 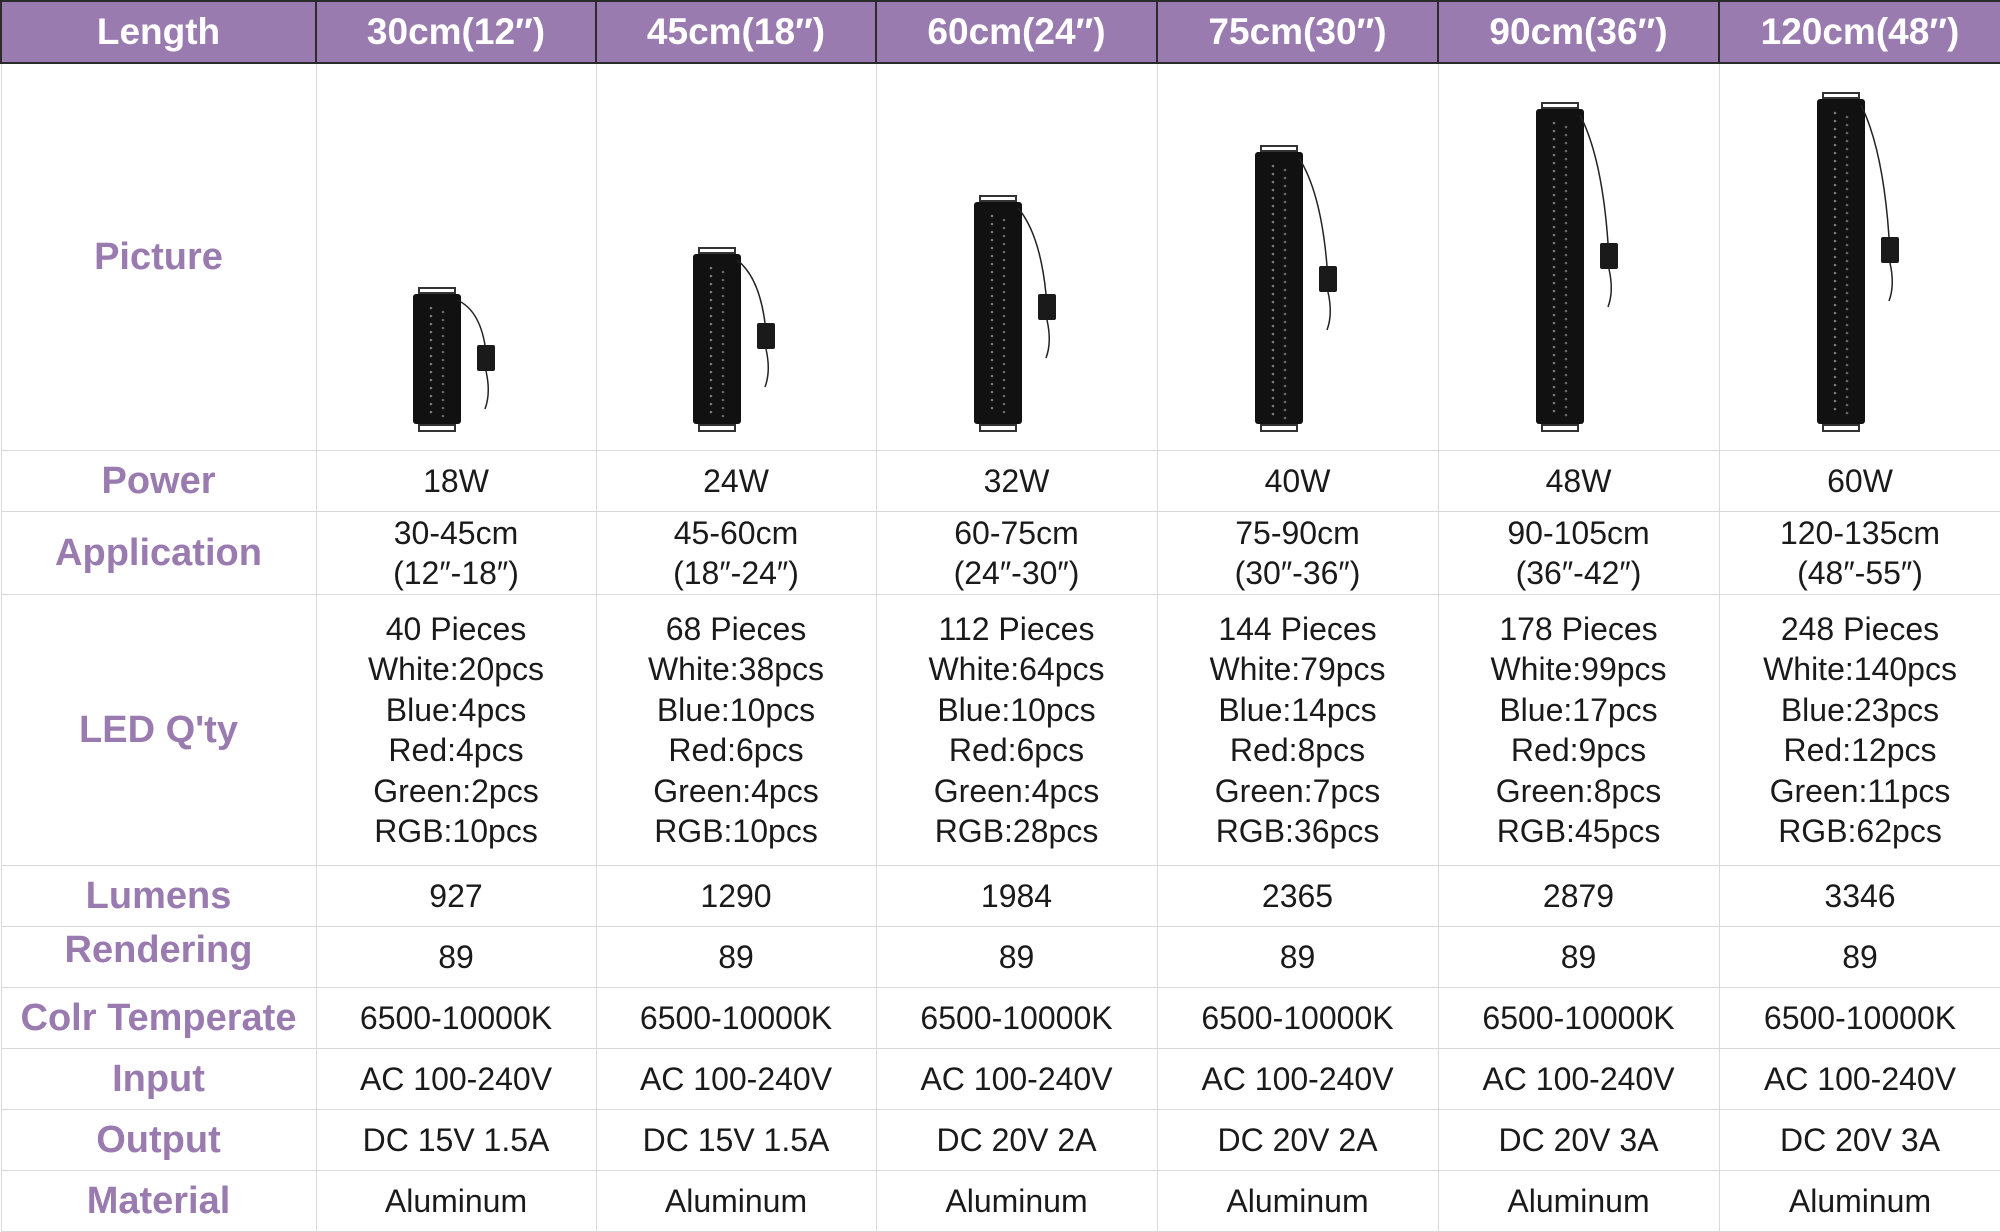 What do you see at coordinates (1860, 710) in the screenshot?
I see `led-blue: Blue:23pcs` at bounding box center [1860, 710].